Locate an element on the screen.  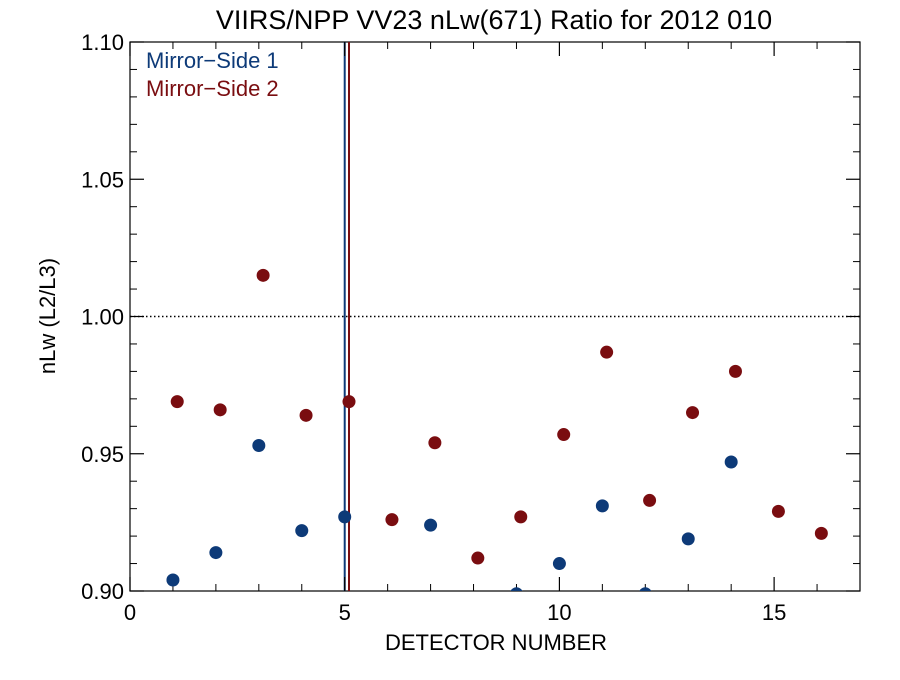
y-tick-label: 1.10 is located at coordinates (102, 42).